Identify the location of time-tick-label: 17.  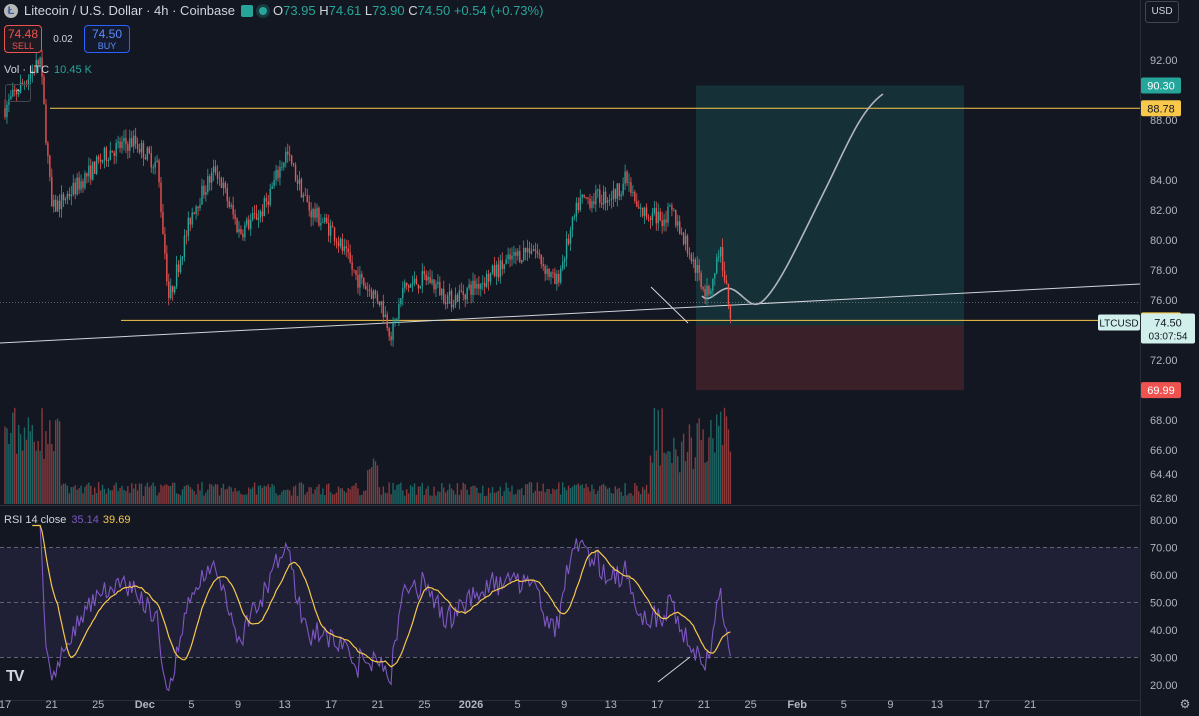
(331, 705).